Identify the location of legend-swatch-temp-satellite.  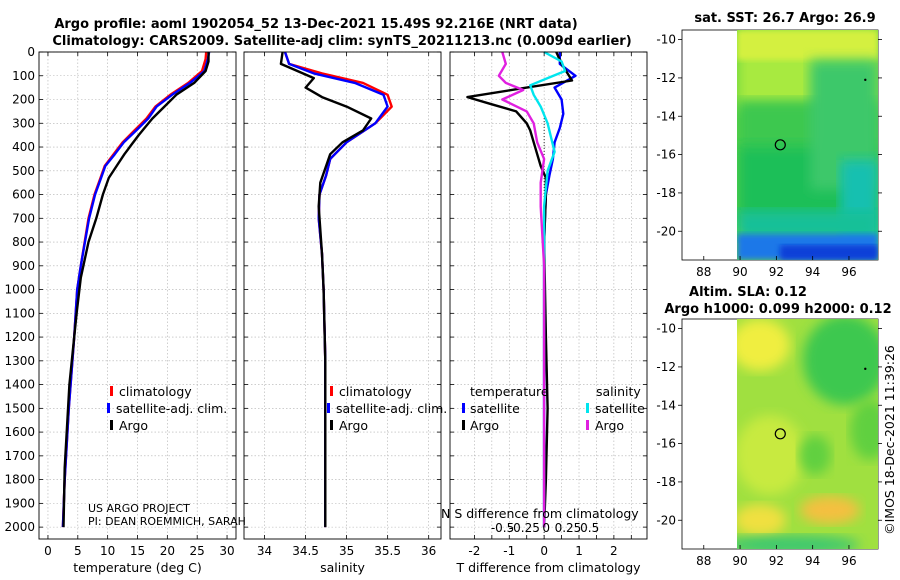
(463, 408).